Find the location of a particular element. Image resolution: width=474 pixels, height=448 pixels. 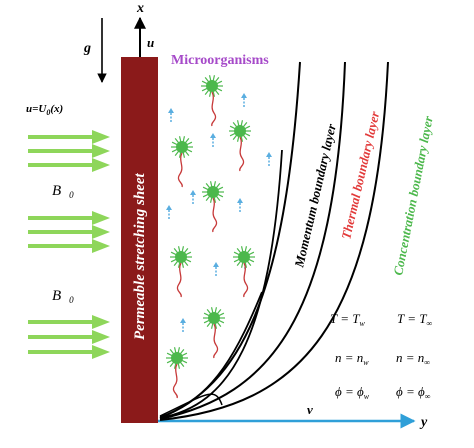

ambient-concentration: ϕ = ϕ∞ is located at coordinates (413, 392).